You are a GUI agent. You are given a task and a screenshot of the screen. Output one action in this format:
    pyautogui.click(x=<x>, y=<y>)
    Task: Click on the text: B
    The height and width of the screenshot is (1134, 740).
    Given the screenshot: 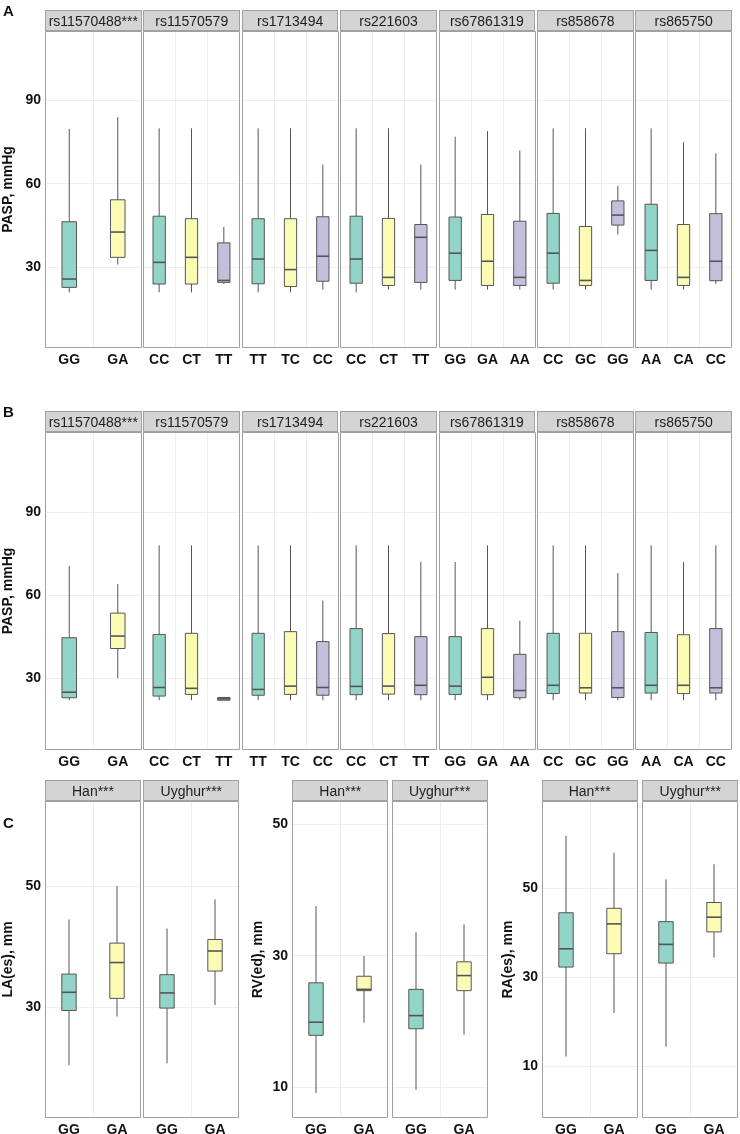 What is the action you would take?
    pyautogui.click(x=8, y=411)
    